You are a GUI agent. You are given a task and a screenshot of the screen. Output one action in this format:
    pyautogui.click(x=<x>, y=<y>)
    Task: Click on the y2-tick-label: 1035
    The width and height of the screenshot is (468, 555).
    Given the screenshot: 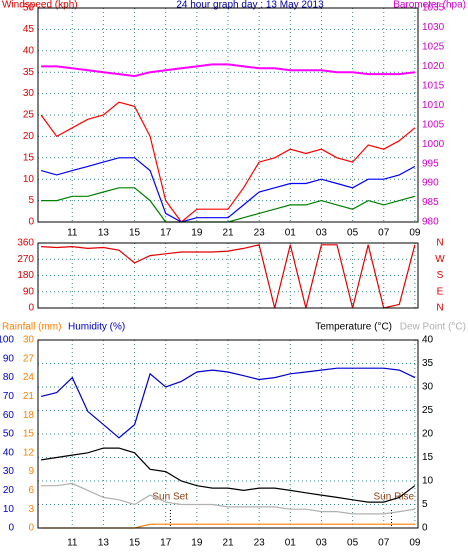 What is the action you would take?
    pyautogui.click(x=433, y=8)
    